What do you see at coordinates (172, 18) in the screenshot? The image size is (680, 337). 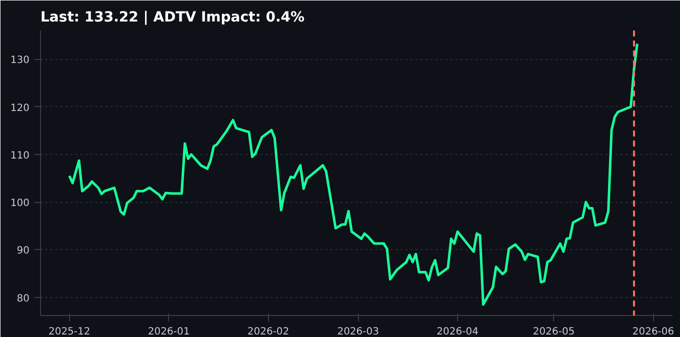 I see `chart-title: Last: 133.22 | ADTV Impact: 0.4%` at bounding box center [172, 18].